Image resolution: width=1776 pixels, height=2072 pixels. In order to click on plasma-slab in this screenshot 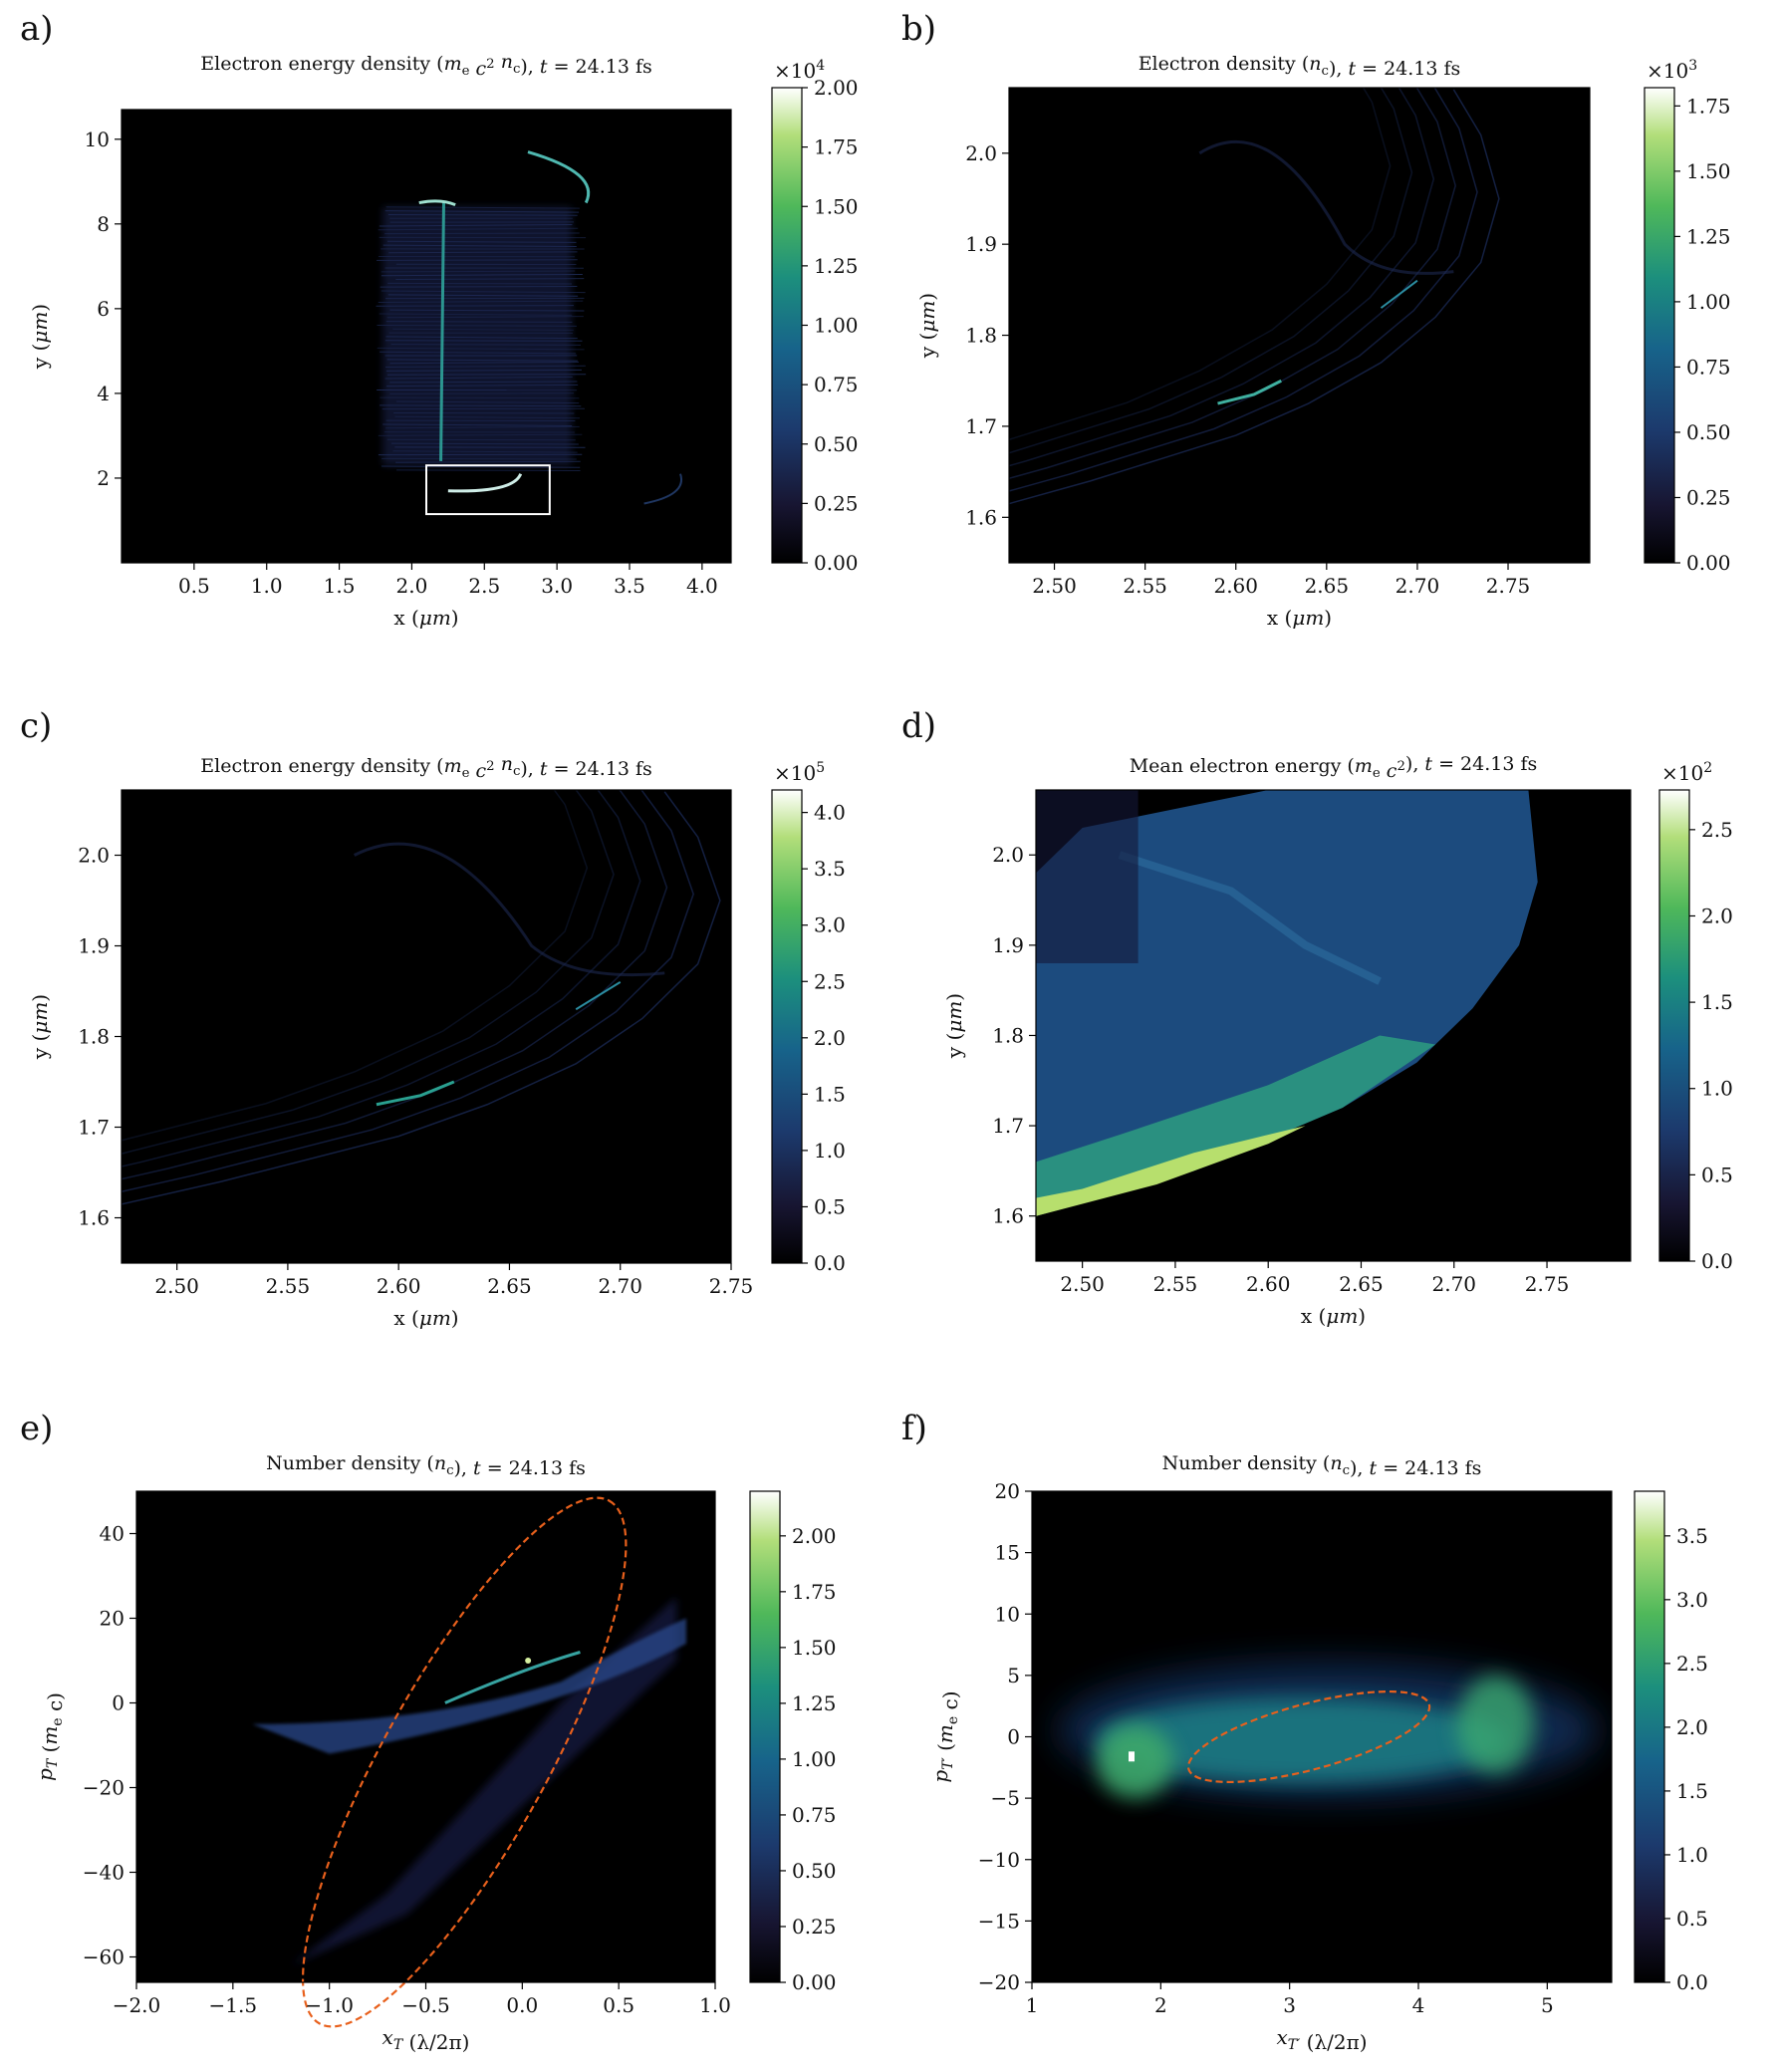, I will do `click(477, 336)`.